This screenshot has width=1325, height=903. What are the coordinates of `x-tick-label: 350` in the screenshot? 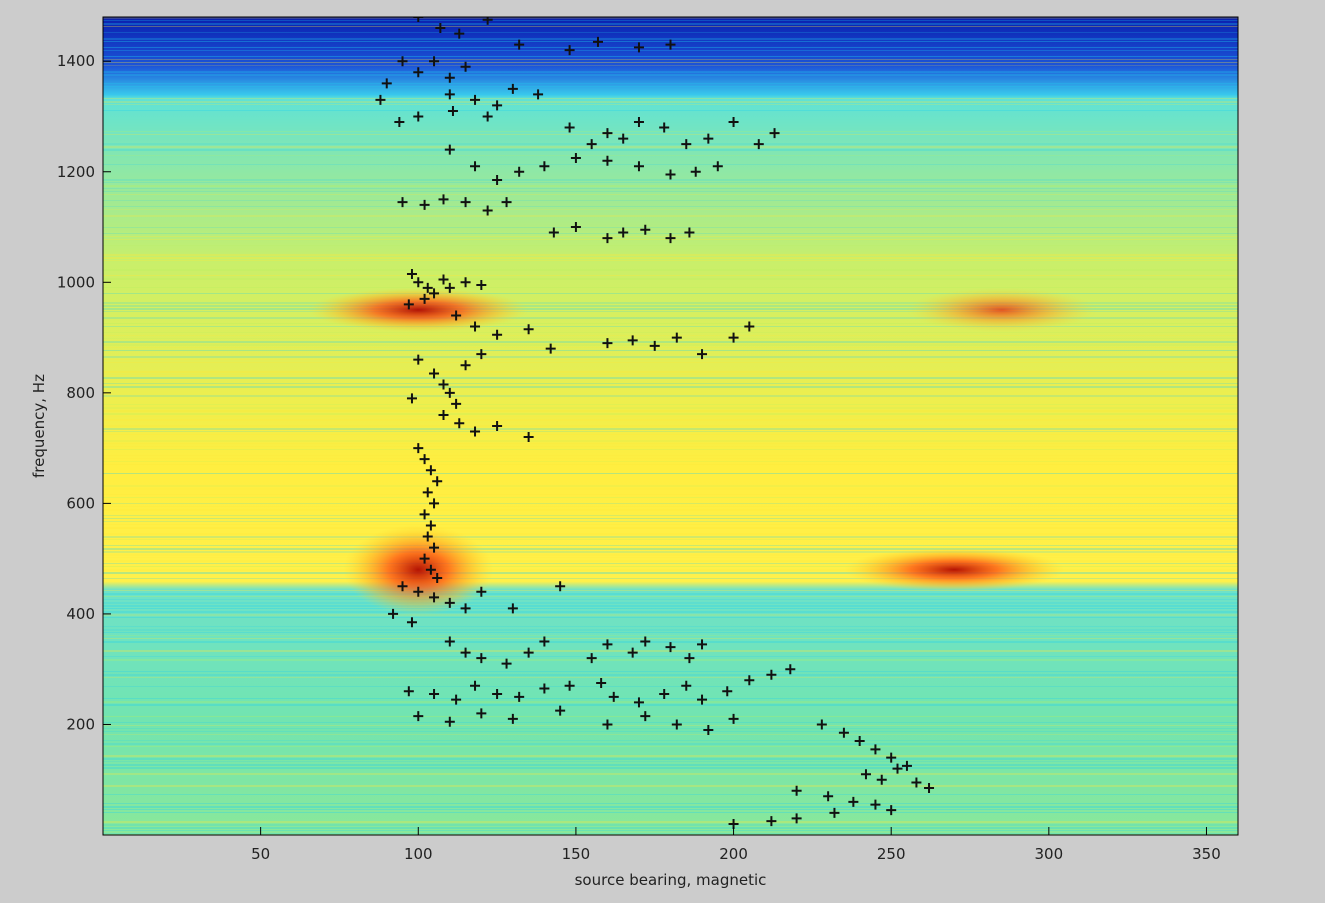 It's located at (1206, 854).